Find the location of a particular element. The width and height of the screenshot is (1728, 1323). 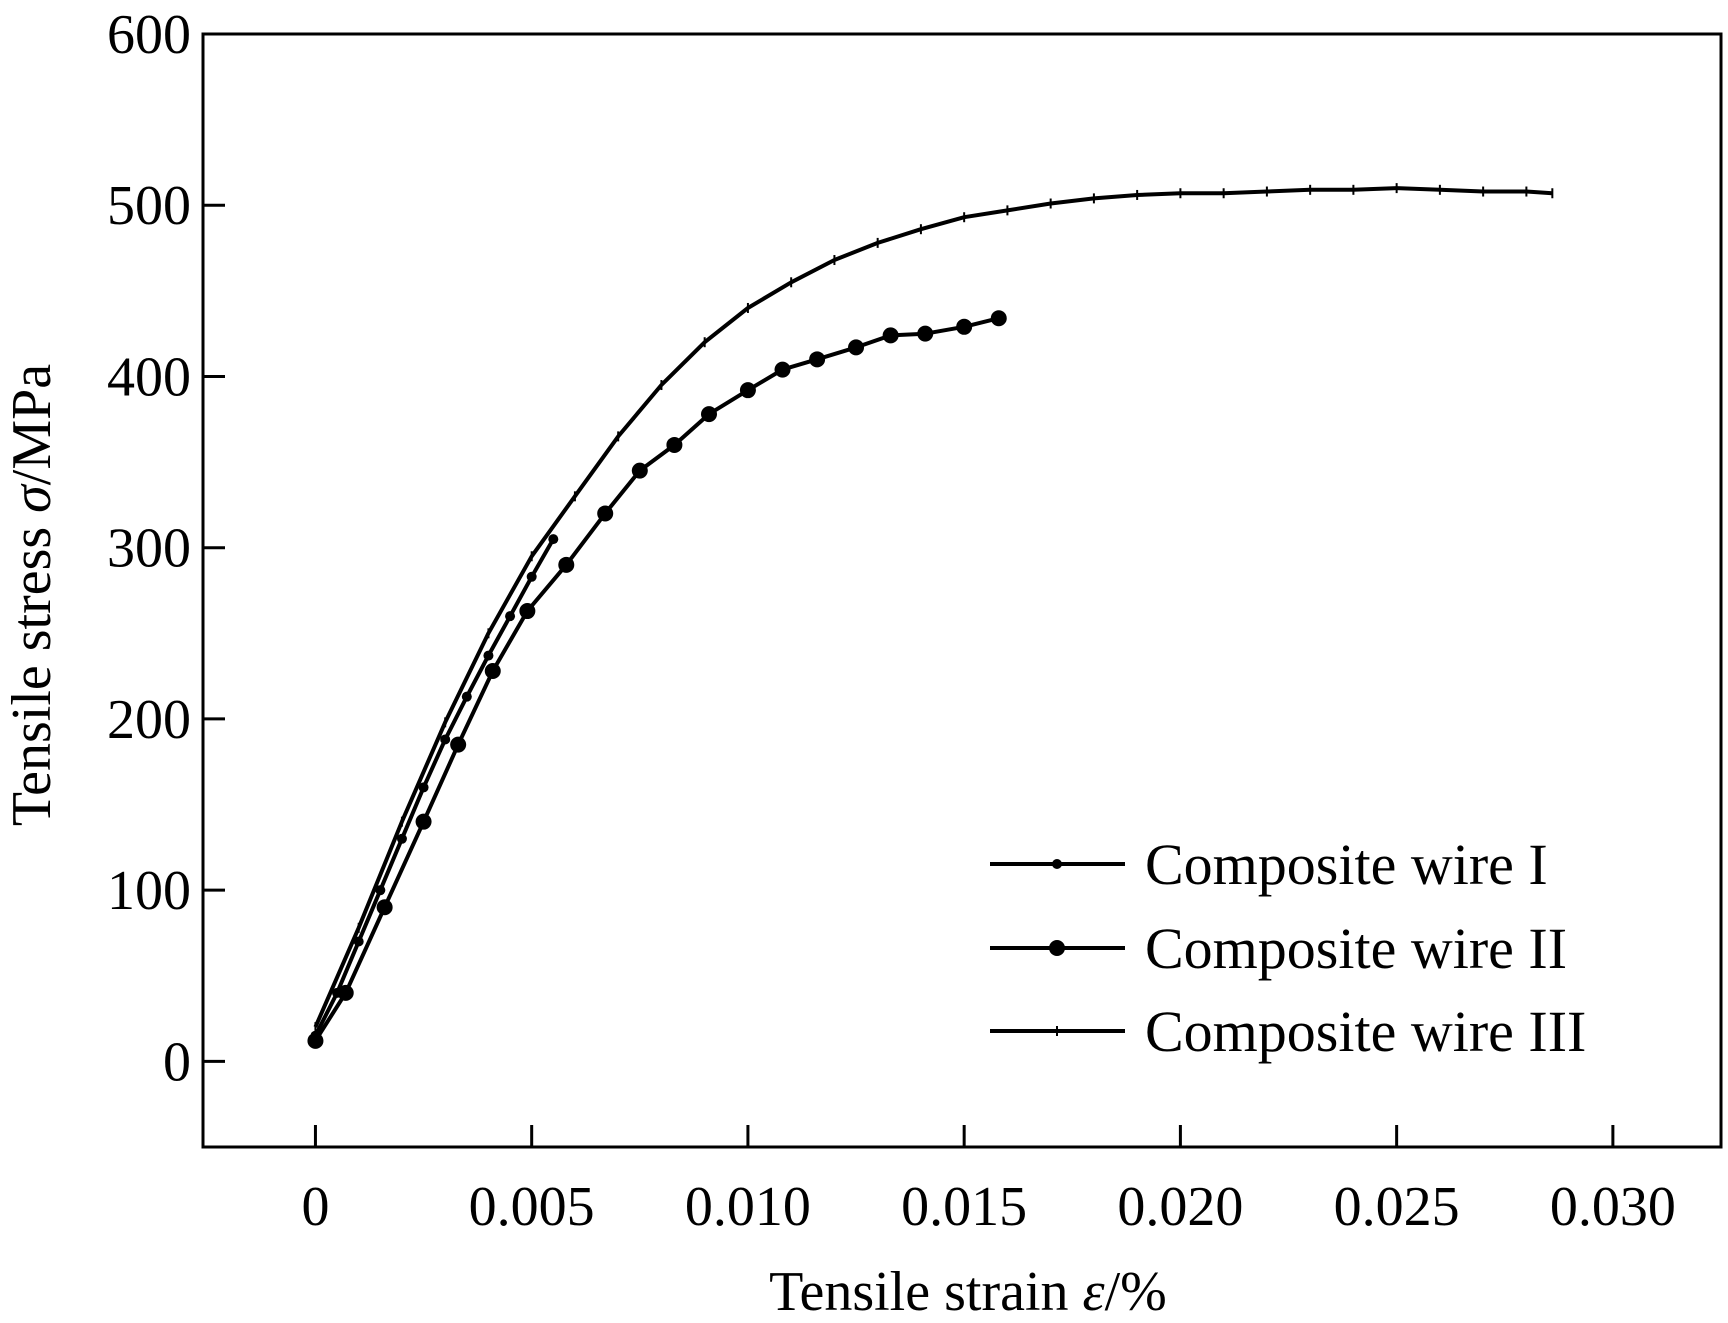

legend-label: Composite wire III is located at coordinates (1365, 1031).